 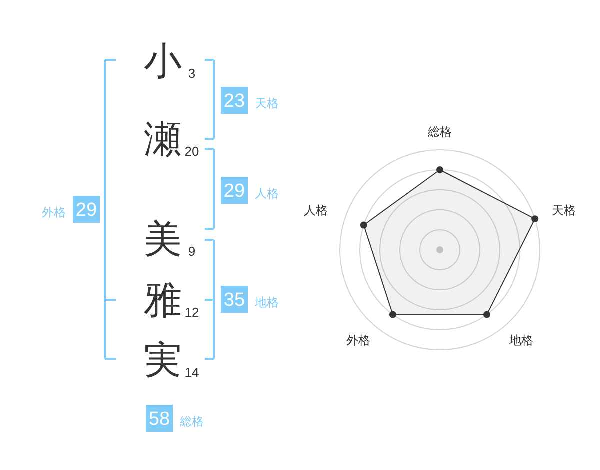 I want to click on character: 美, so click(x=163, y=240).